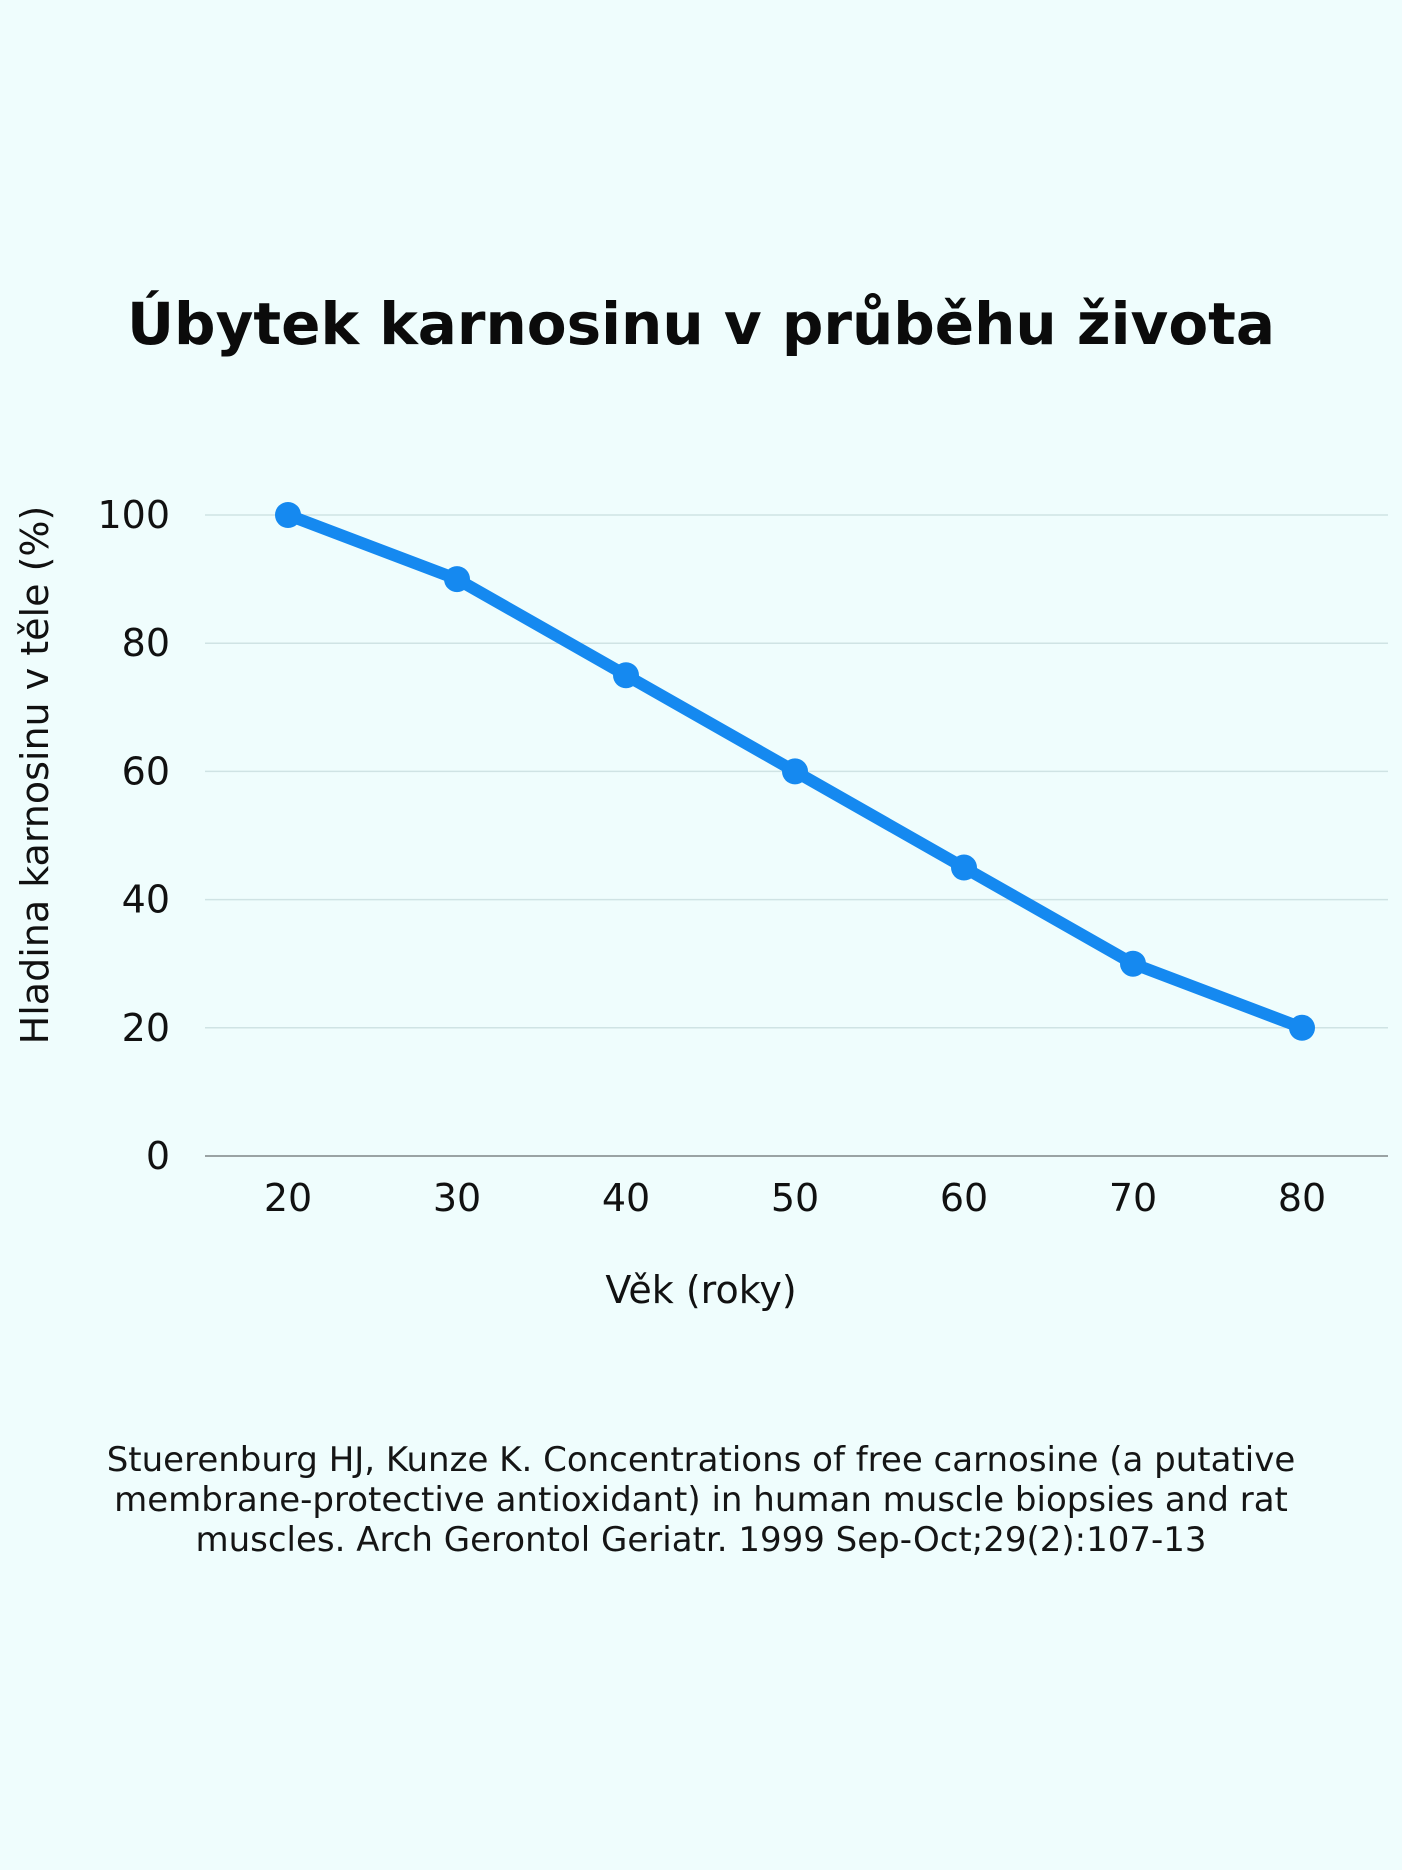 This screenshot has width=1402, height=1870. I want to click on y-tick-label: 80, so click(146, 643).